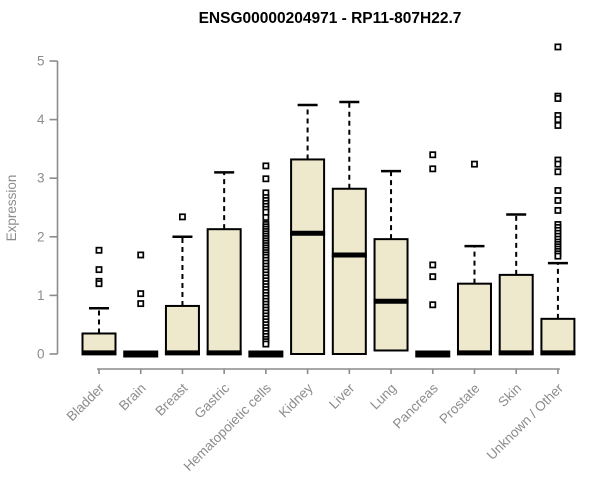 This screenshot has width=600, height=500. I want to click on chart-title: ENSG00000204971 - RP11-807H22.7, so click(330, 18).